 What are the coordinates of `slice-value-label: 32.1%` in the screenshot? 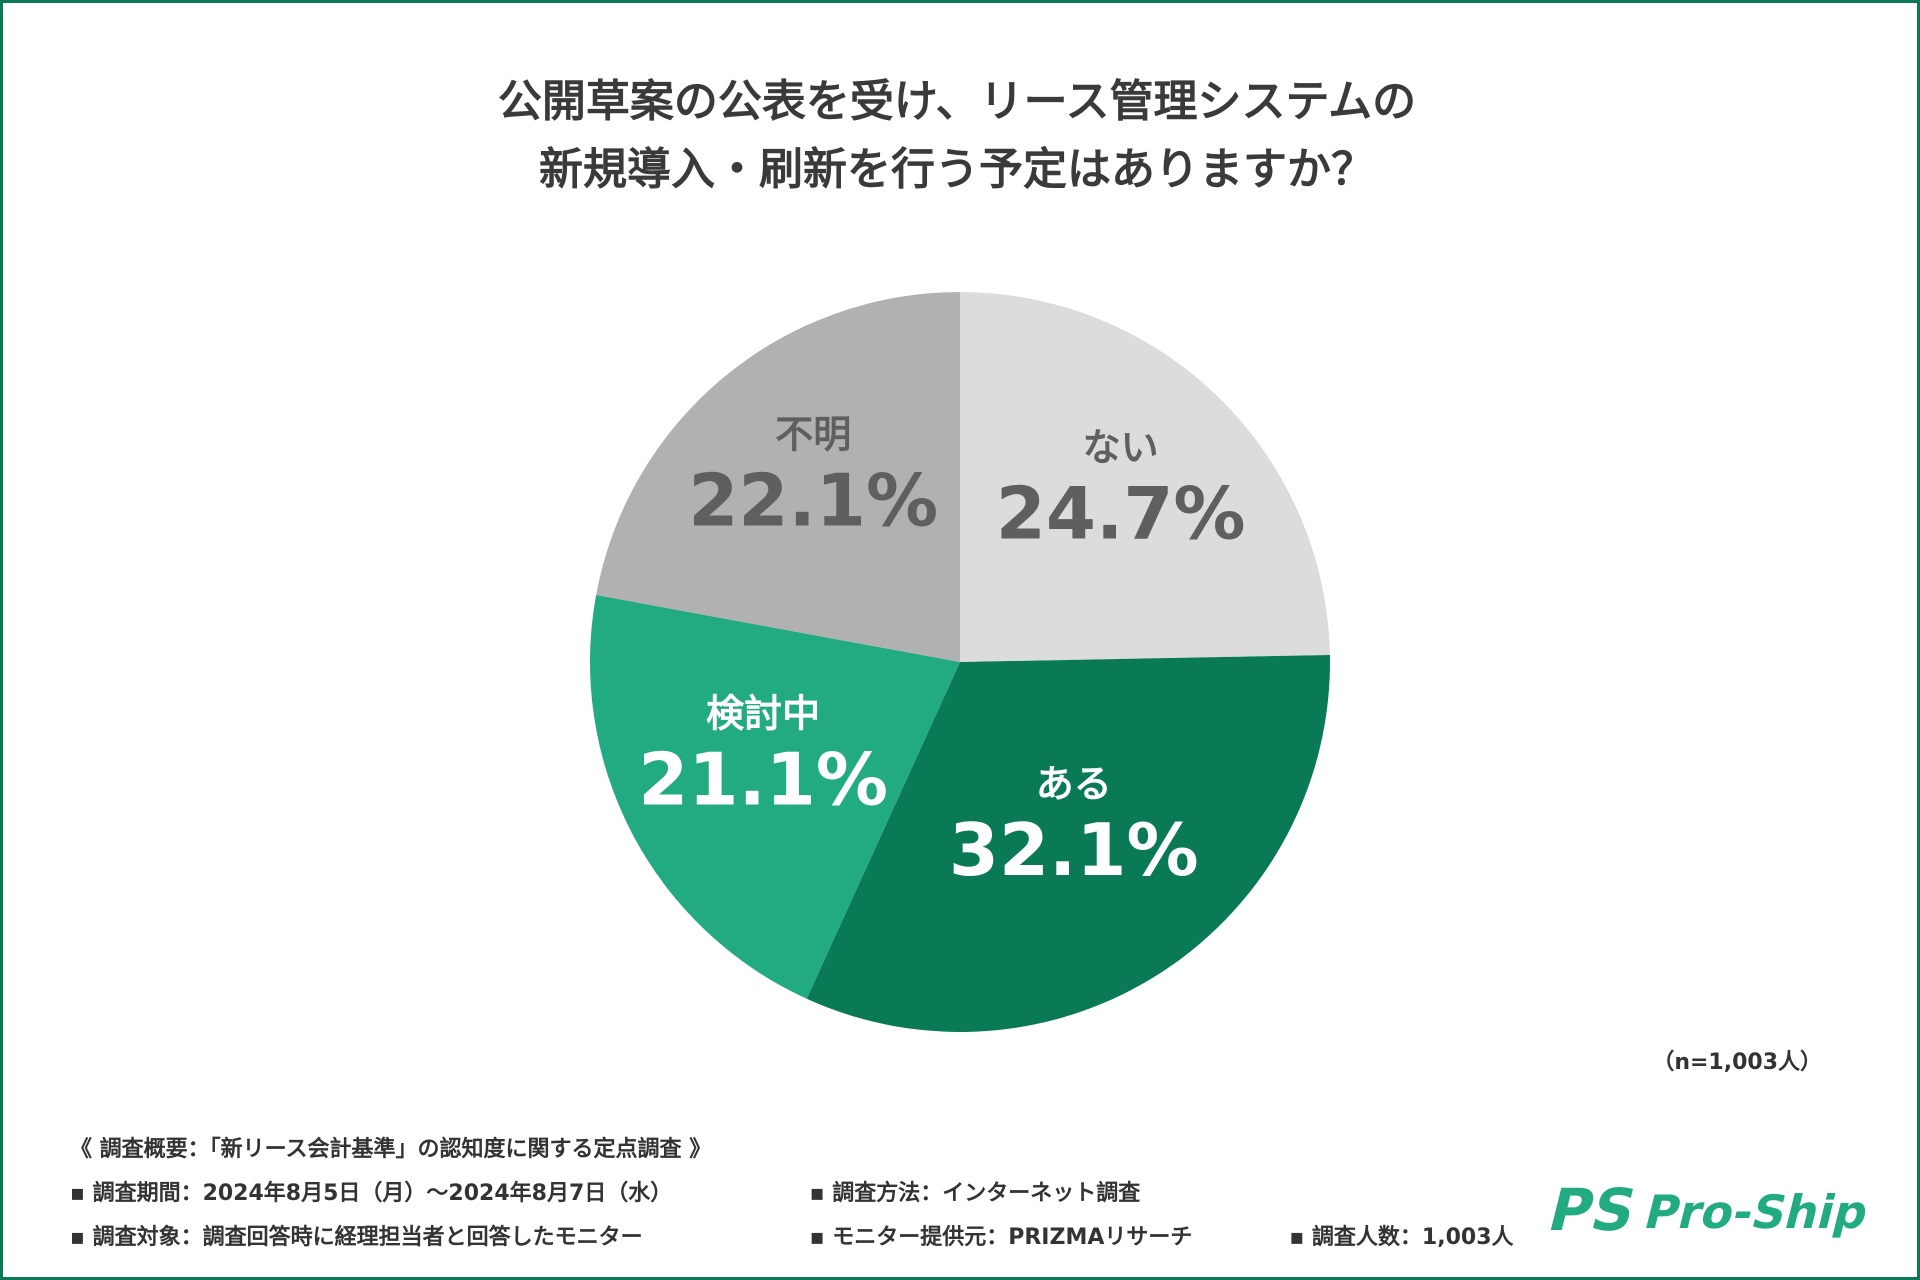 It's located at (1074, 850).